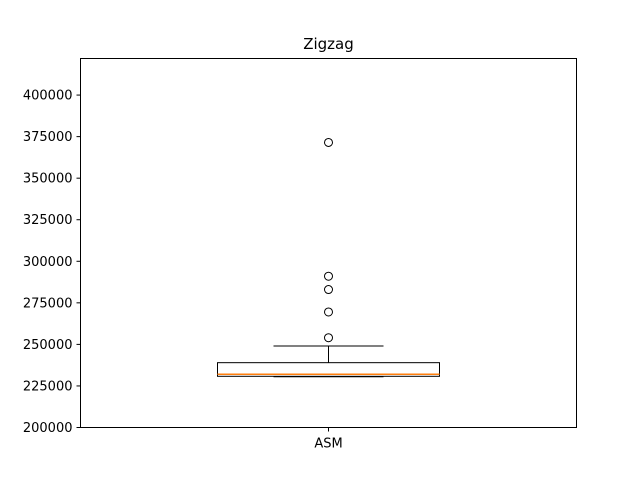 Image resolution: width=640 pixels, height=480 pixels. Describe the element at coordinates (48, 137) in the screenshot. I see `y-tick-label: 375000` at that location.